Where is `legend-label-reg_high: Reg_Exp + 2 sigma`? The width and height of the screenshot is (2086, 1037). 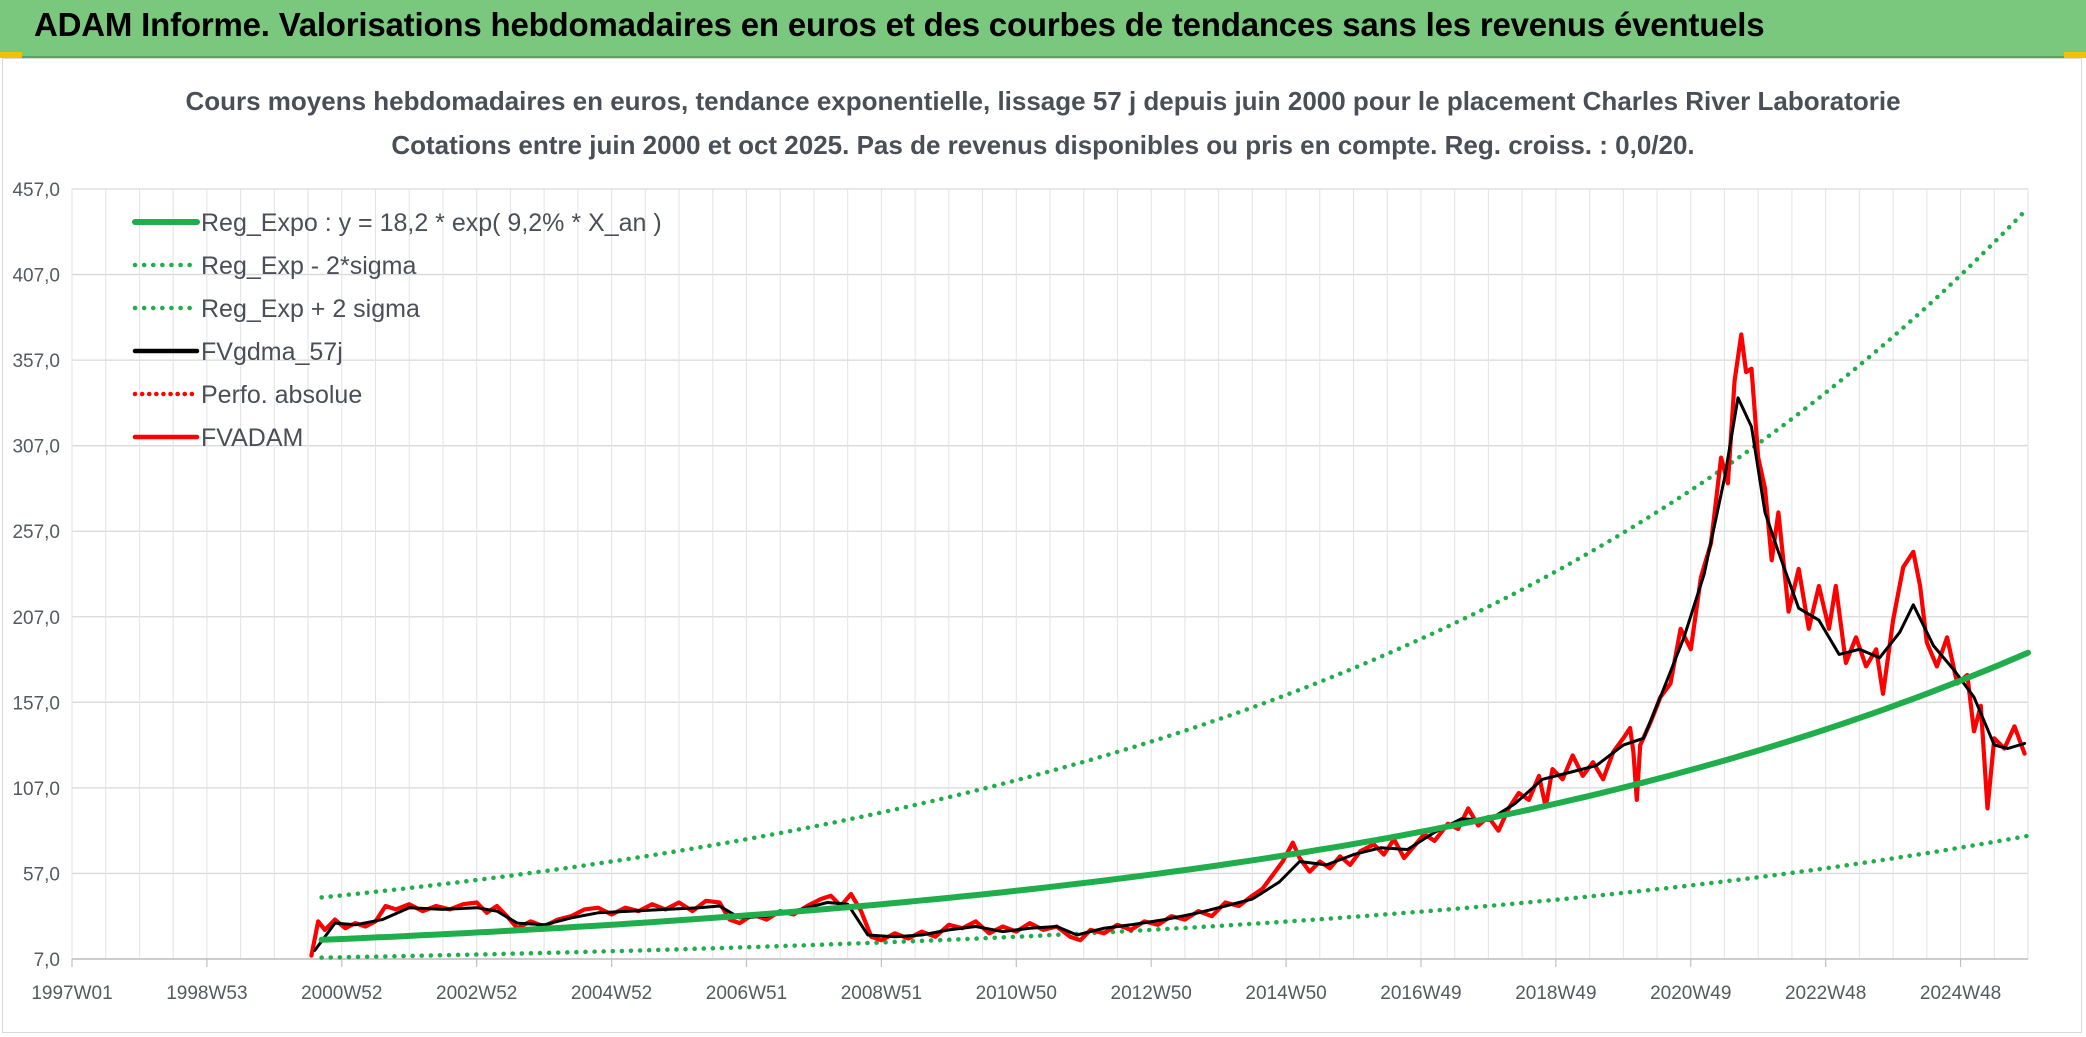
legend-label-reg_high: Reg_Exp + 2 sigma is located at coordinates (310, 309).